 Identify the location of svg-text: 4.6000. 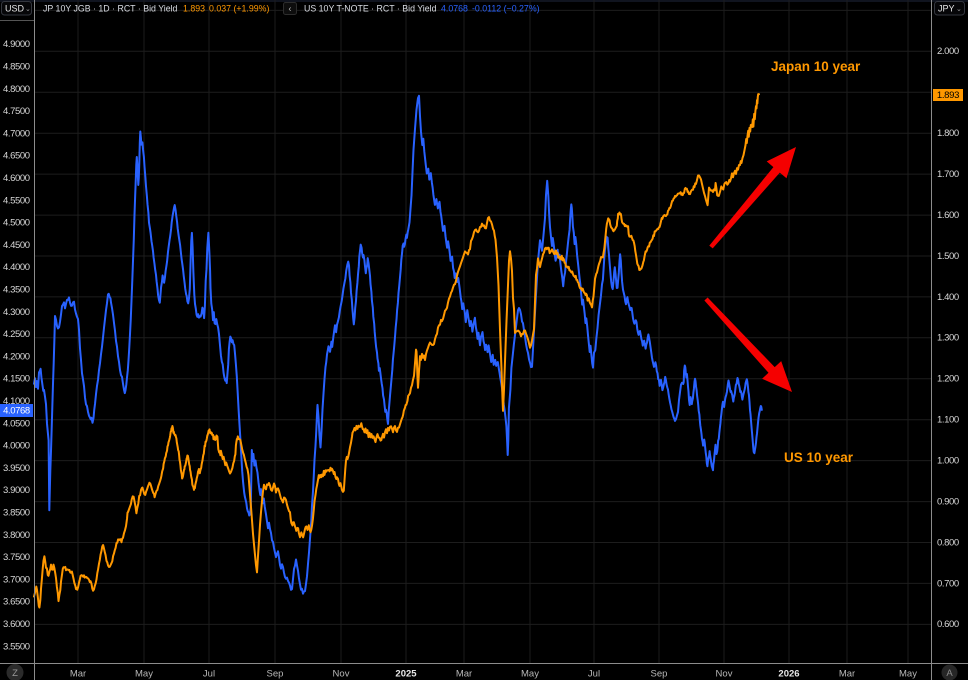
(16, 178).